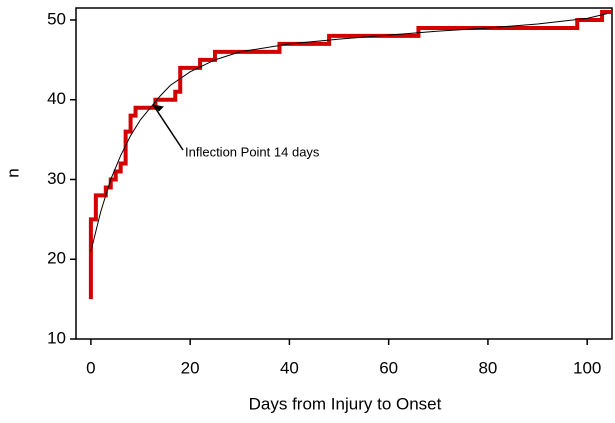  Describe the element at coordinates (345, 403) in the screenshot. I see `x-axis-label: Days from Injury to Onset` at that location.